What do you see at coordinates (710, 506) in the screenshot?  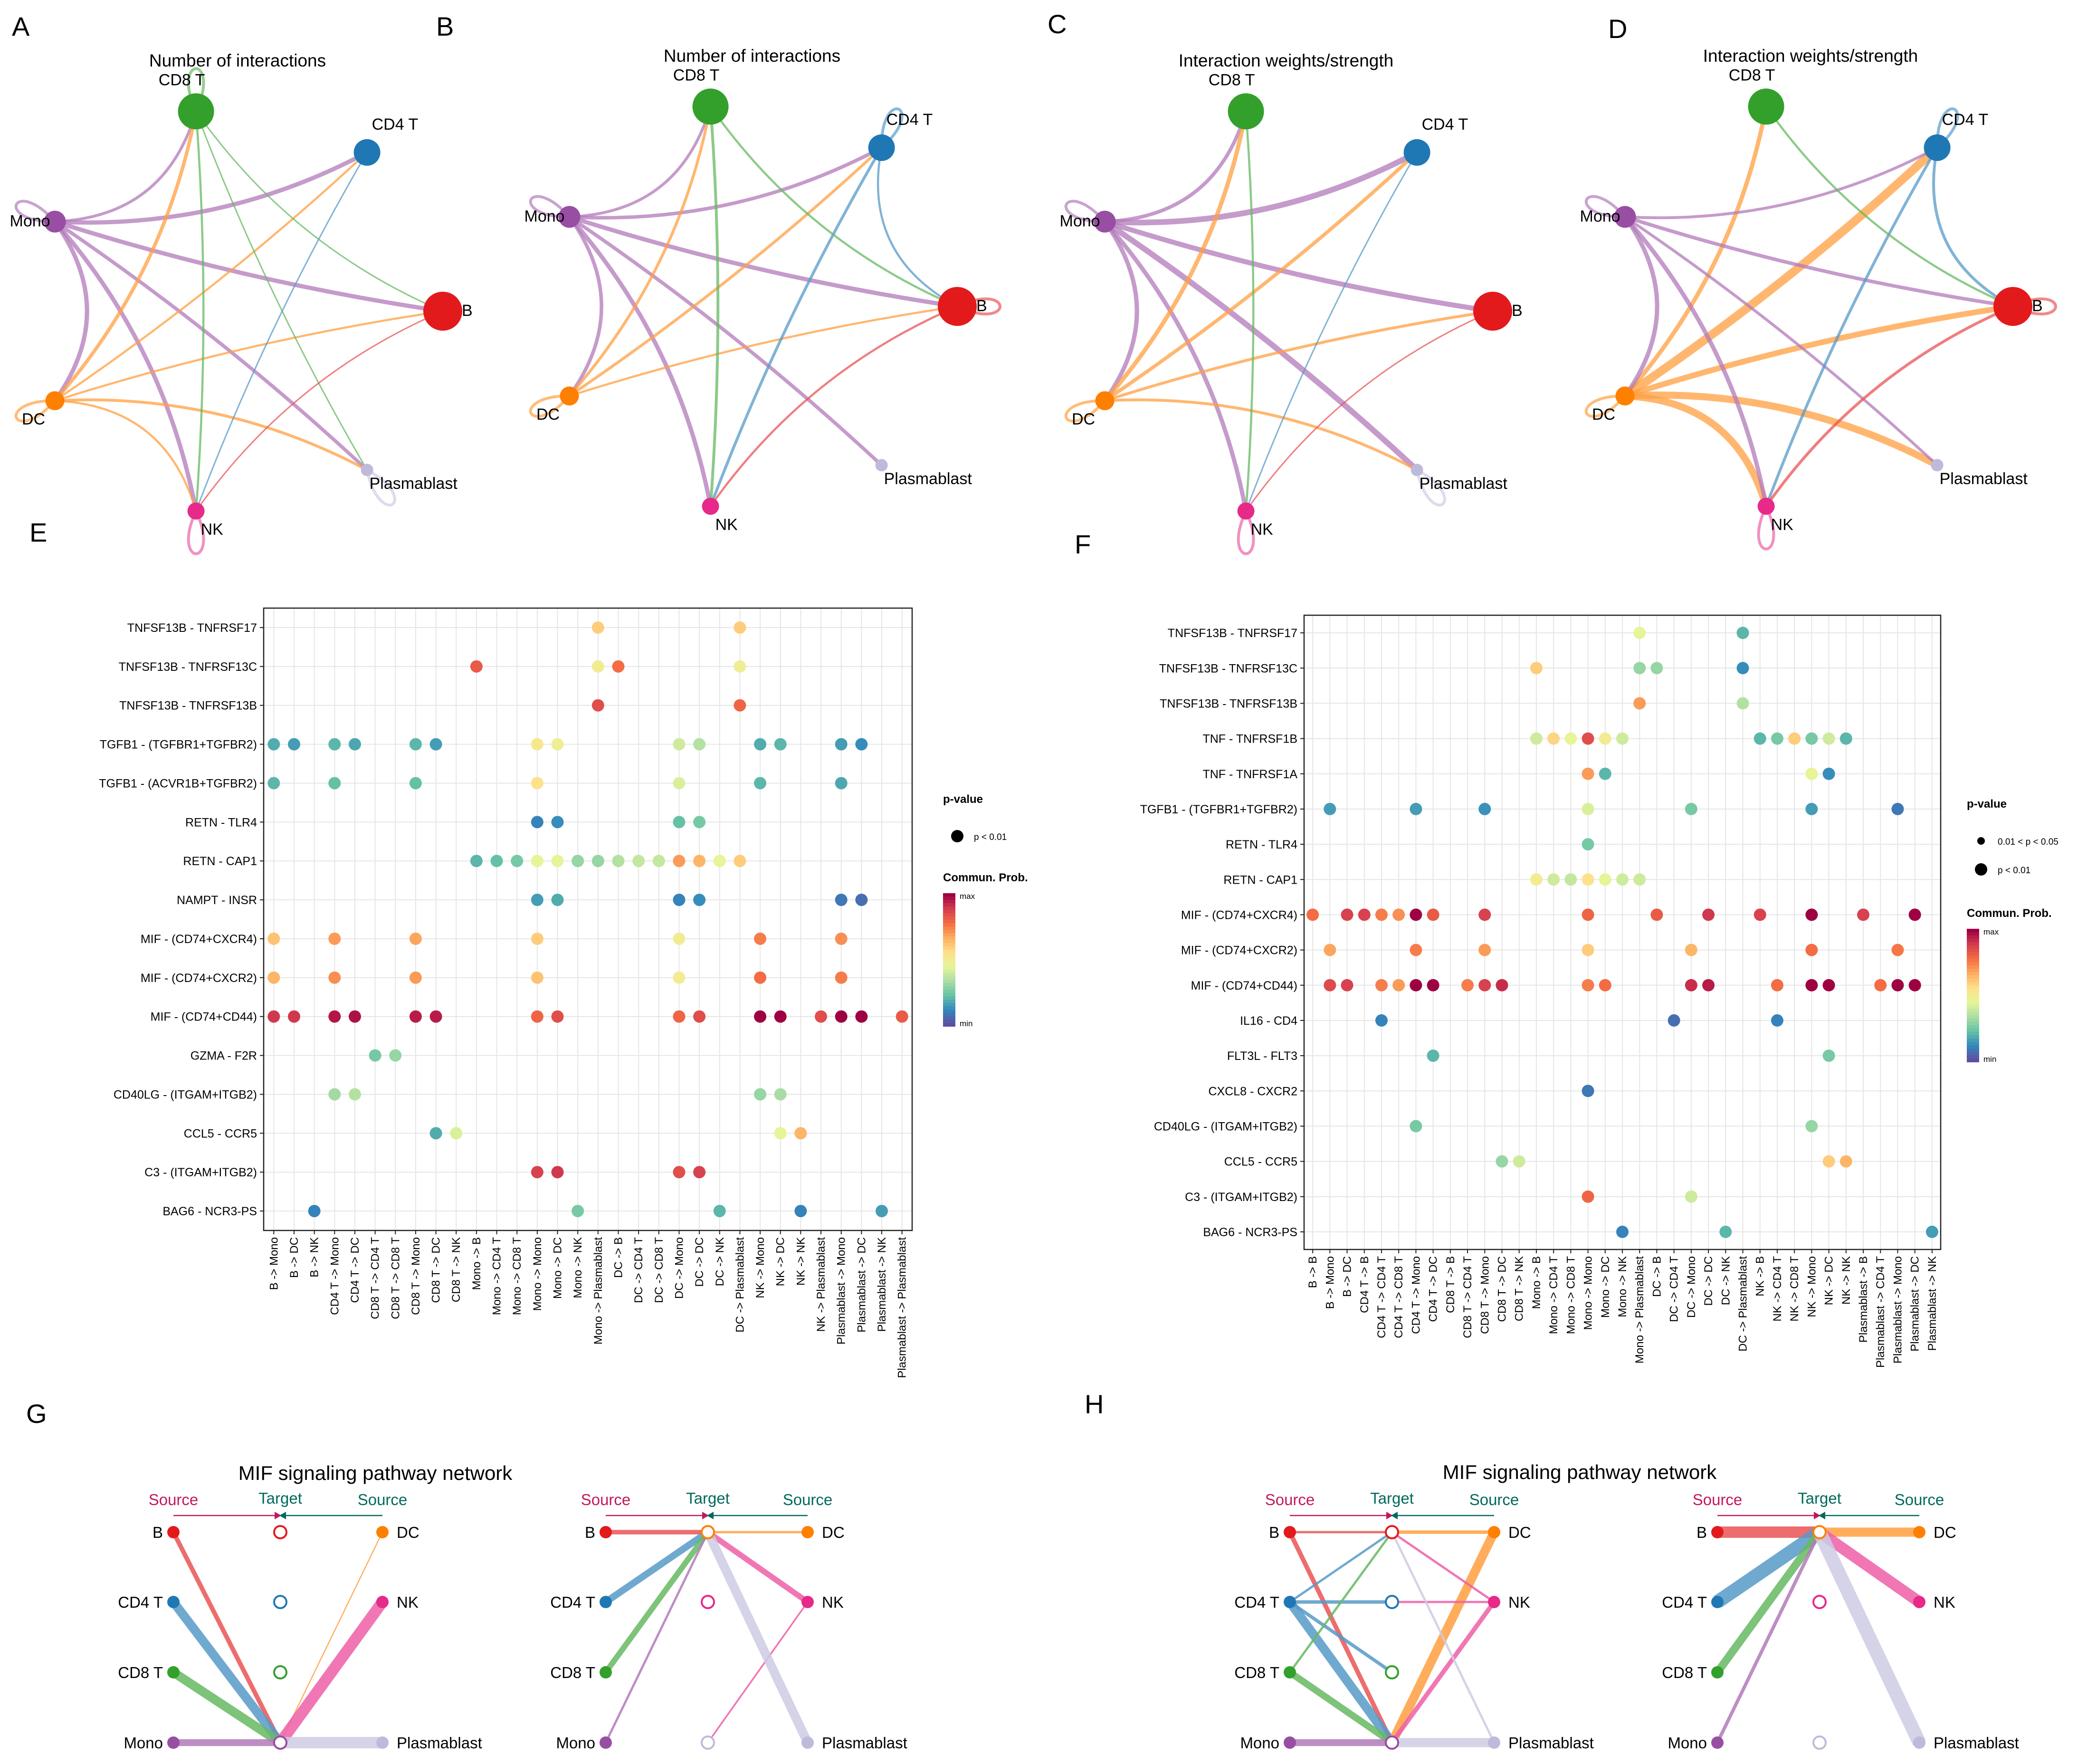 I see `node-nk` at bounding box center [710, 506].